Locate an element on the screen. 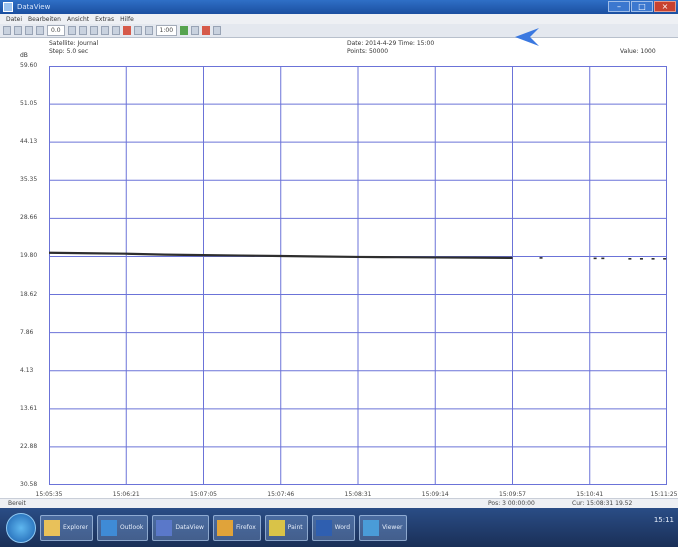  chart-icon is located at coordinates (164, 527).